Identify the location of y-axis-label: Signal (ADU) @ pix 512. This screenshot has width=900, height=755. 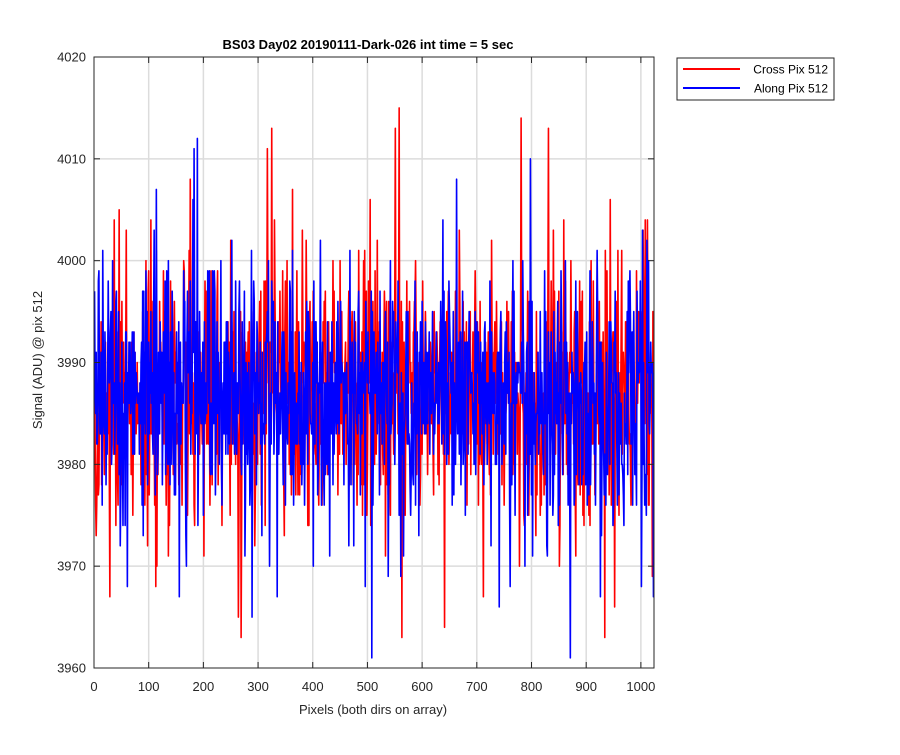
(37, 360).